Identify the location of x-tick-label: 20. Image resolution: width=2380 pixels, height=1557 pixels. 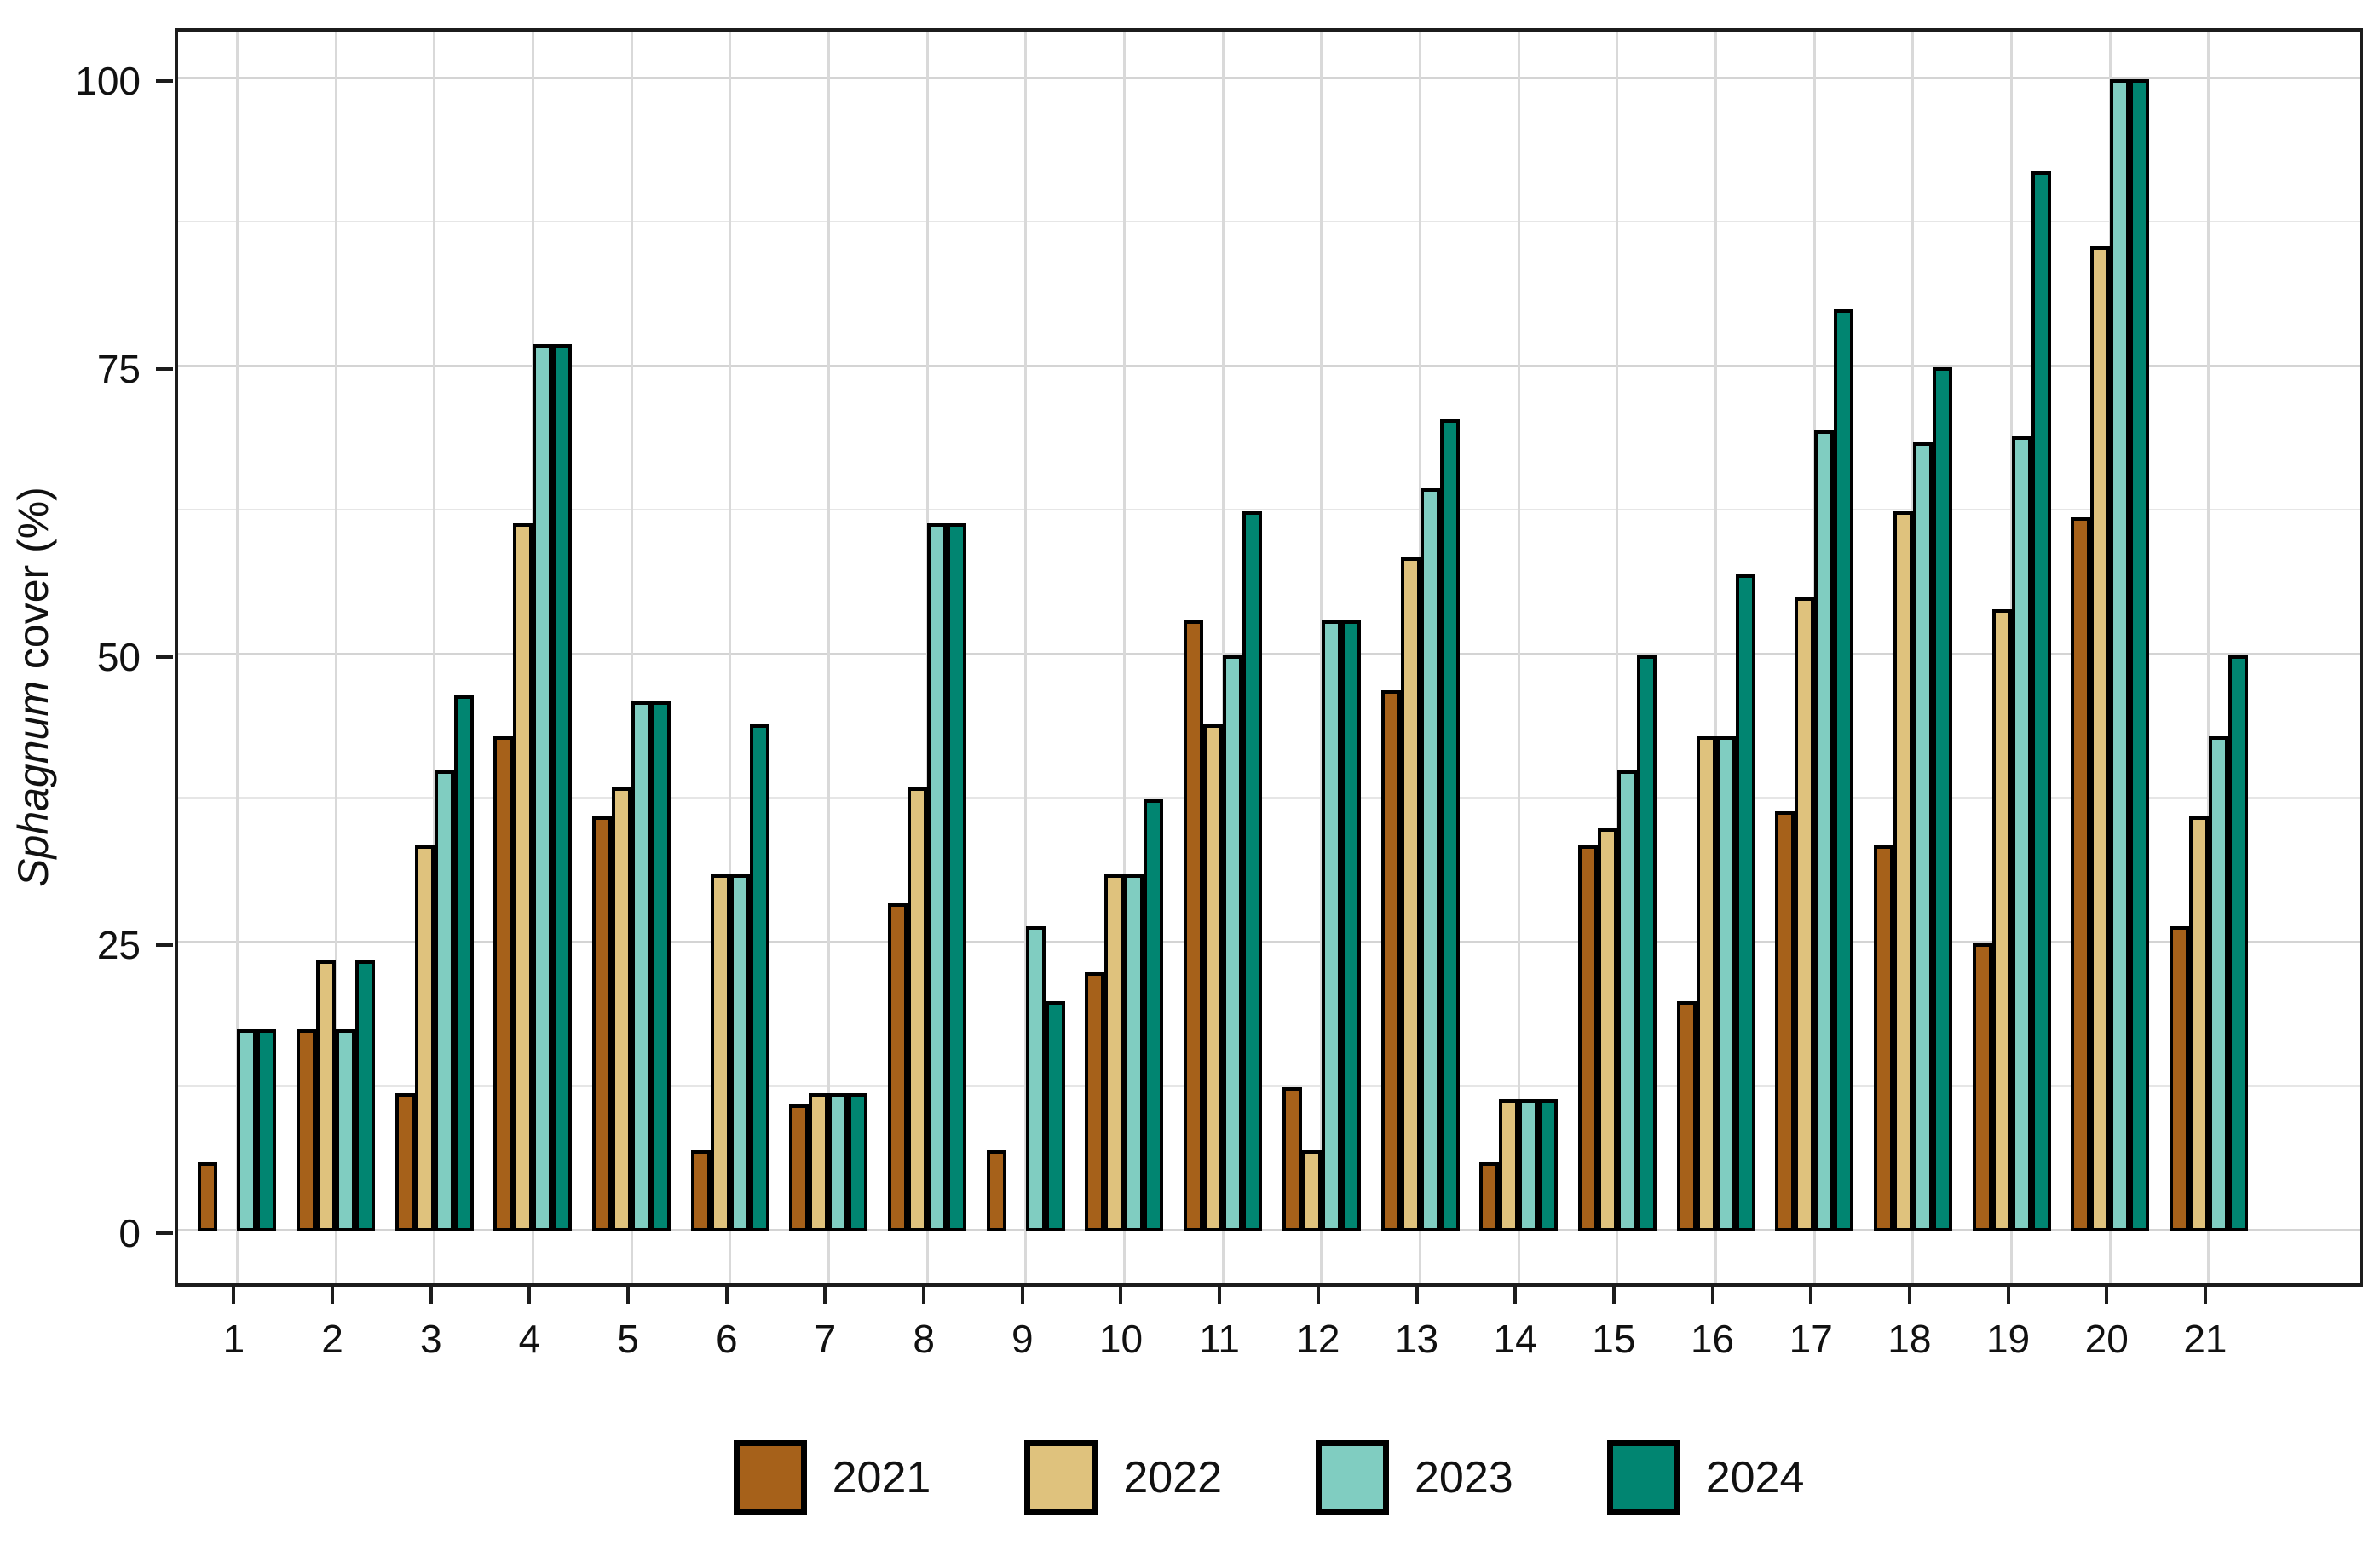
(2106, 1339).